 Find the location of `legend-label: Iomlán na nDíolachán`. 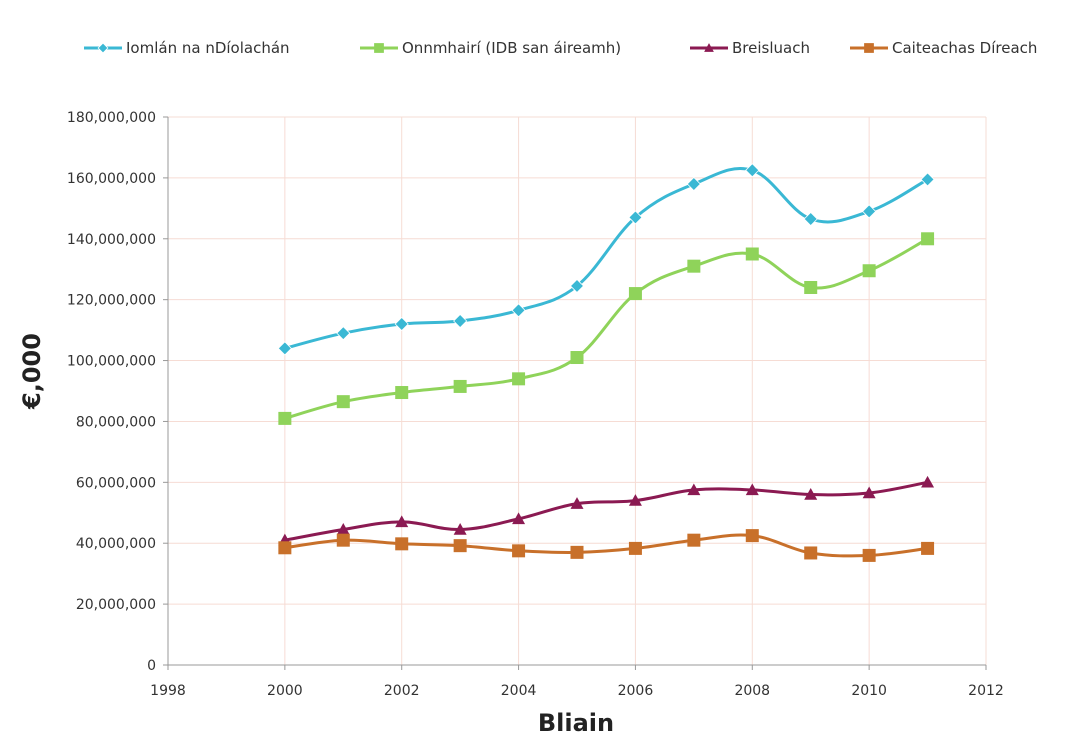

legend-label: Iomlán na nDíolachán is located at coordinates (208, 48).